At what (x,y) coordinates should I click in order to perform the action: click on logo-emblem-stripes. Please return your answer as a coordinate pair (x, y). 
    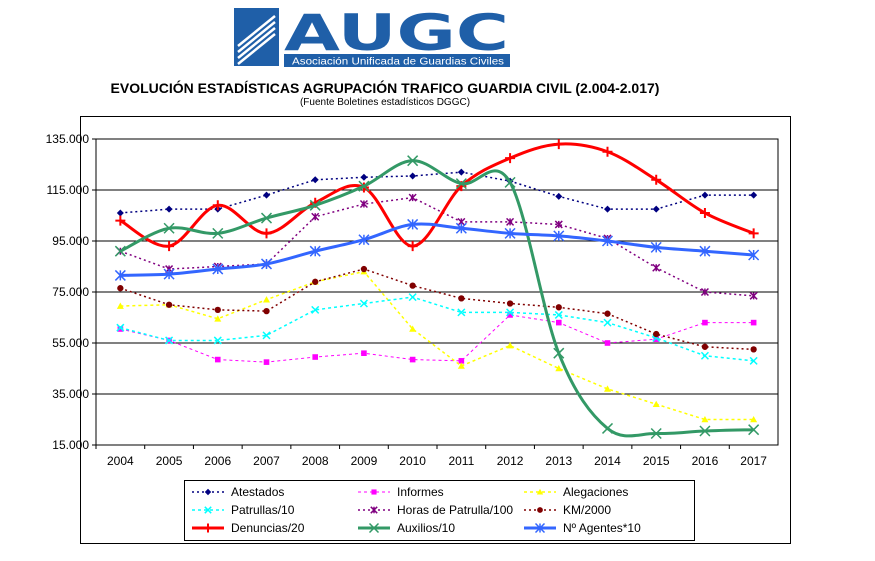
    Looking at the image, I should click on (256, 40).